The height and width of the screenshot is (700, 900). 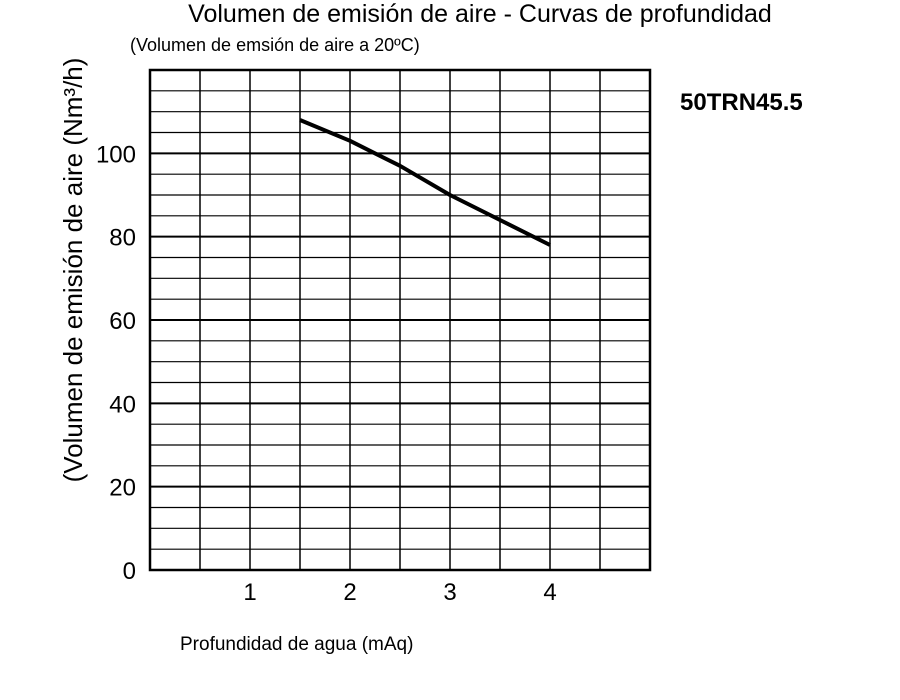 I want to click on series-line, so click(x=425, y=182).